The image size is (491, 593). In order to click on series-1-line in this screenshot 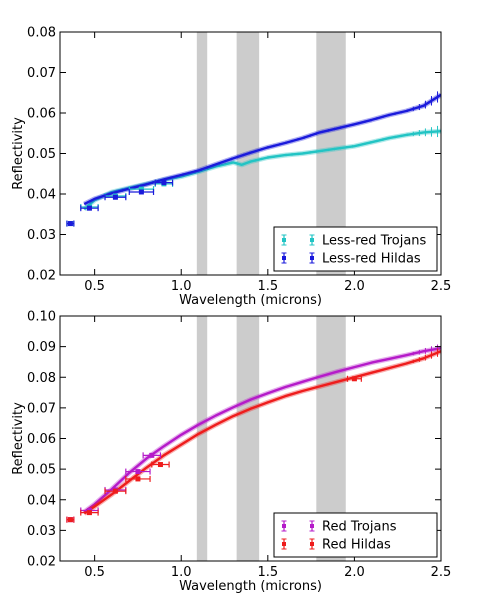, I will do `click(262, 170)`.